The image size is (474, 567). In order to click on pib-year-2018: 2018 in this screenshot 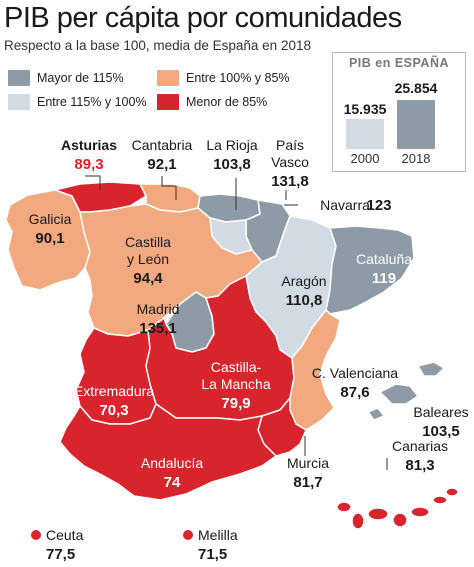, I will do `click(416, 158)`.